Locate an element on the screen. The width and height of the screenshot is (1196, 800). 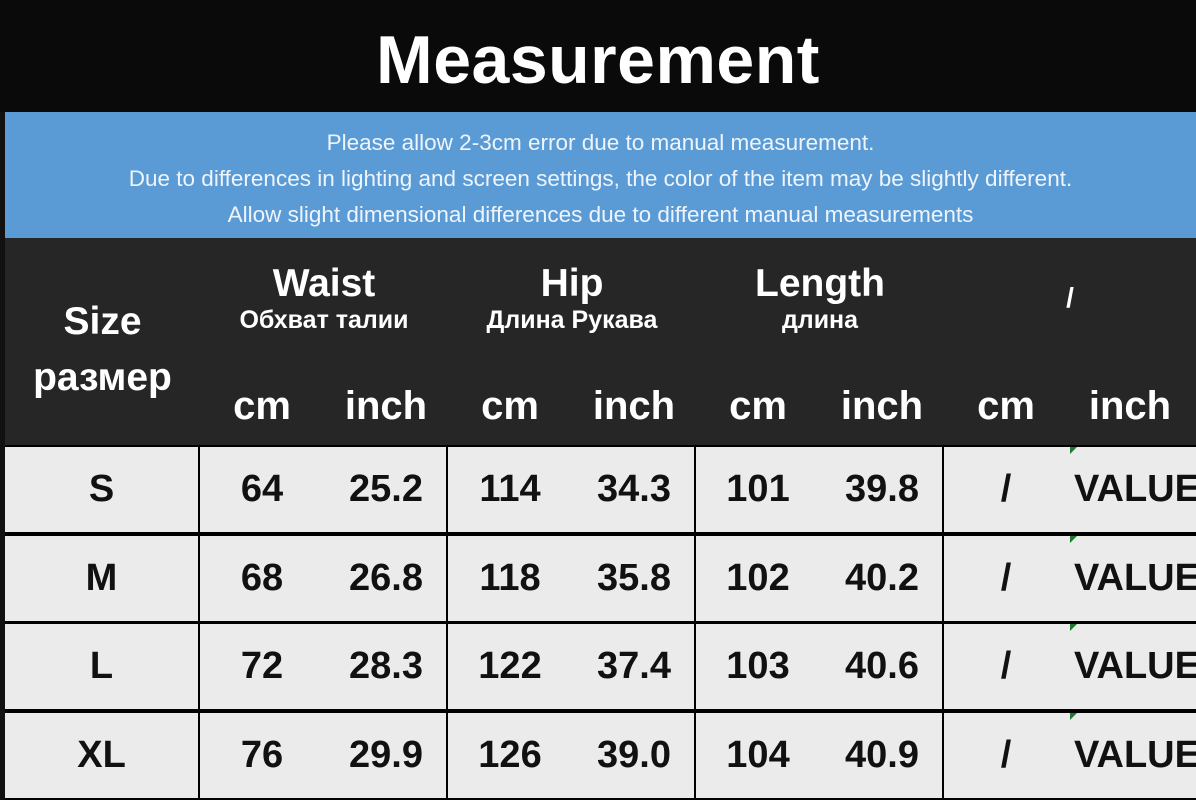
size-cell: S is located at coordinates (101, 489).